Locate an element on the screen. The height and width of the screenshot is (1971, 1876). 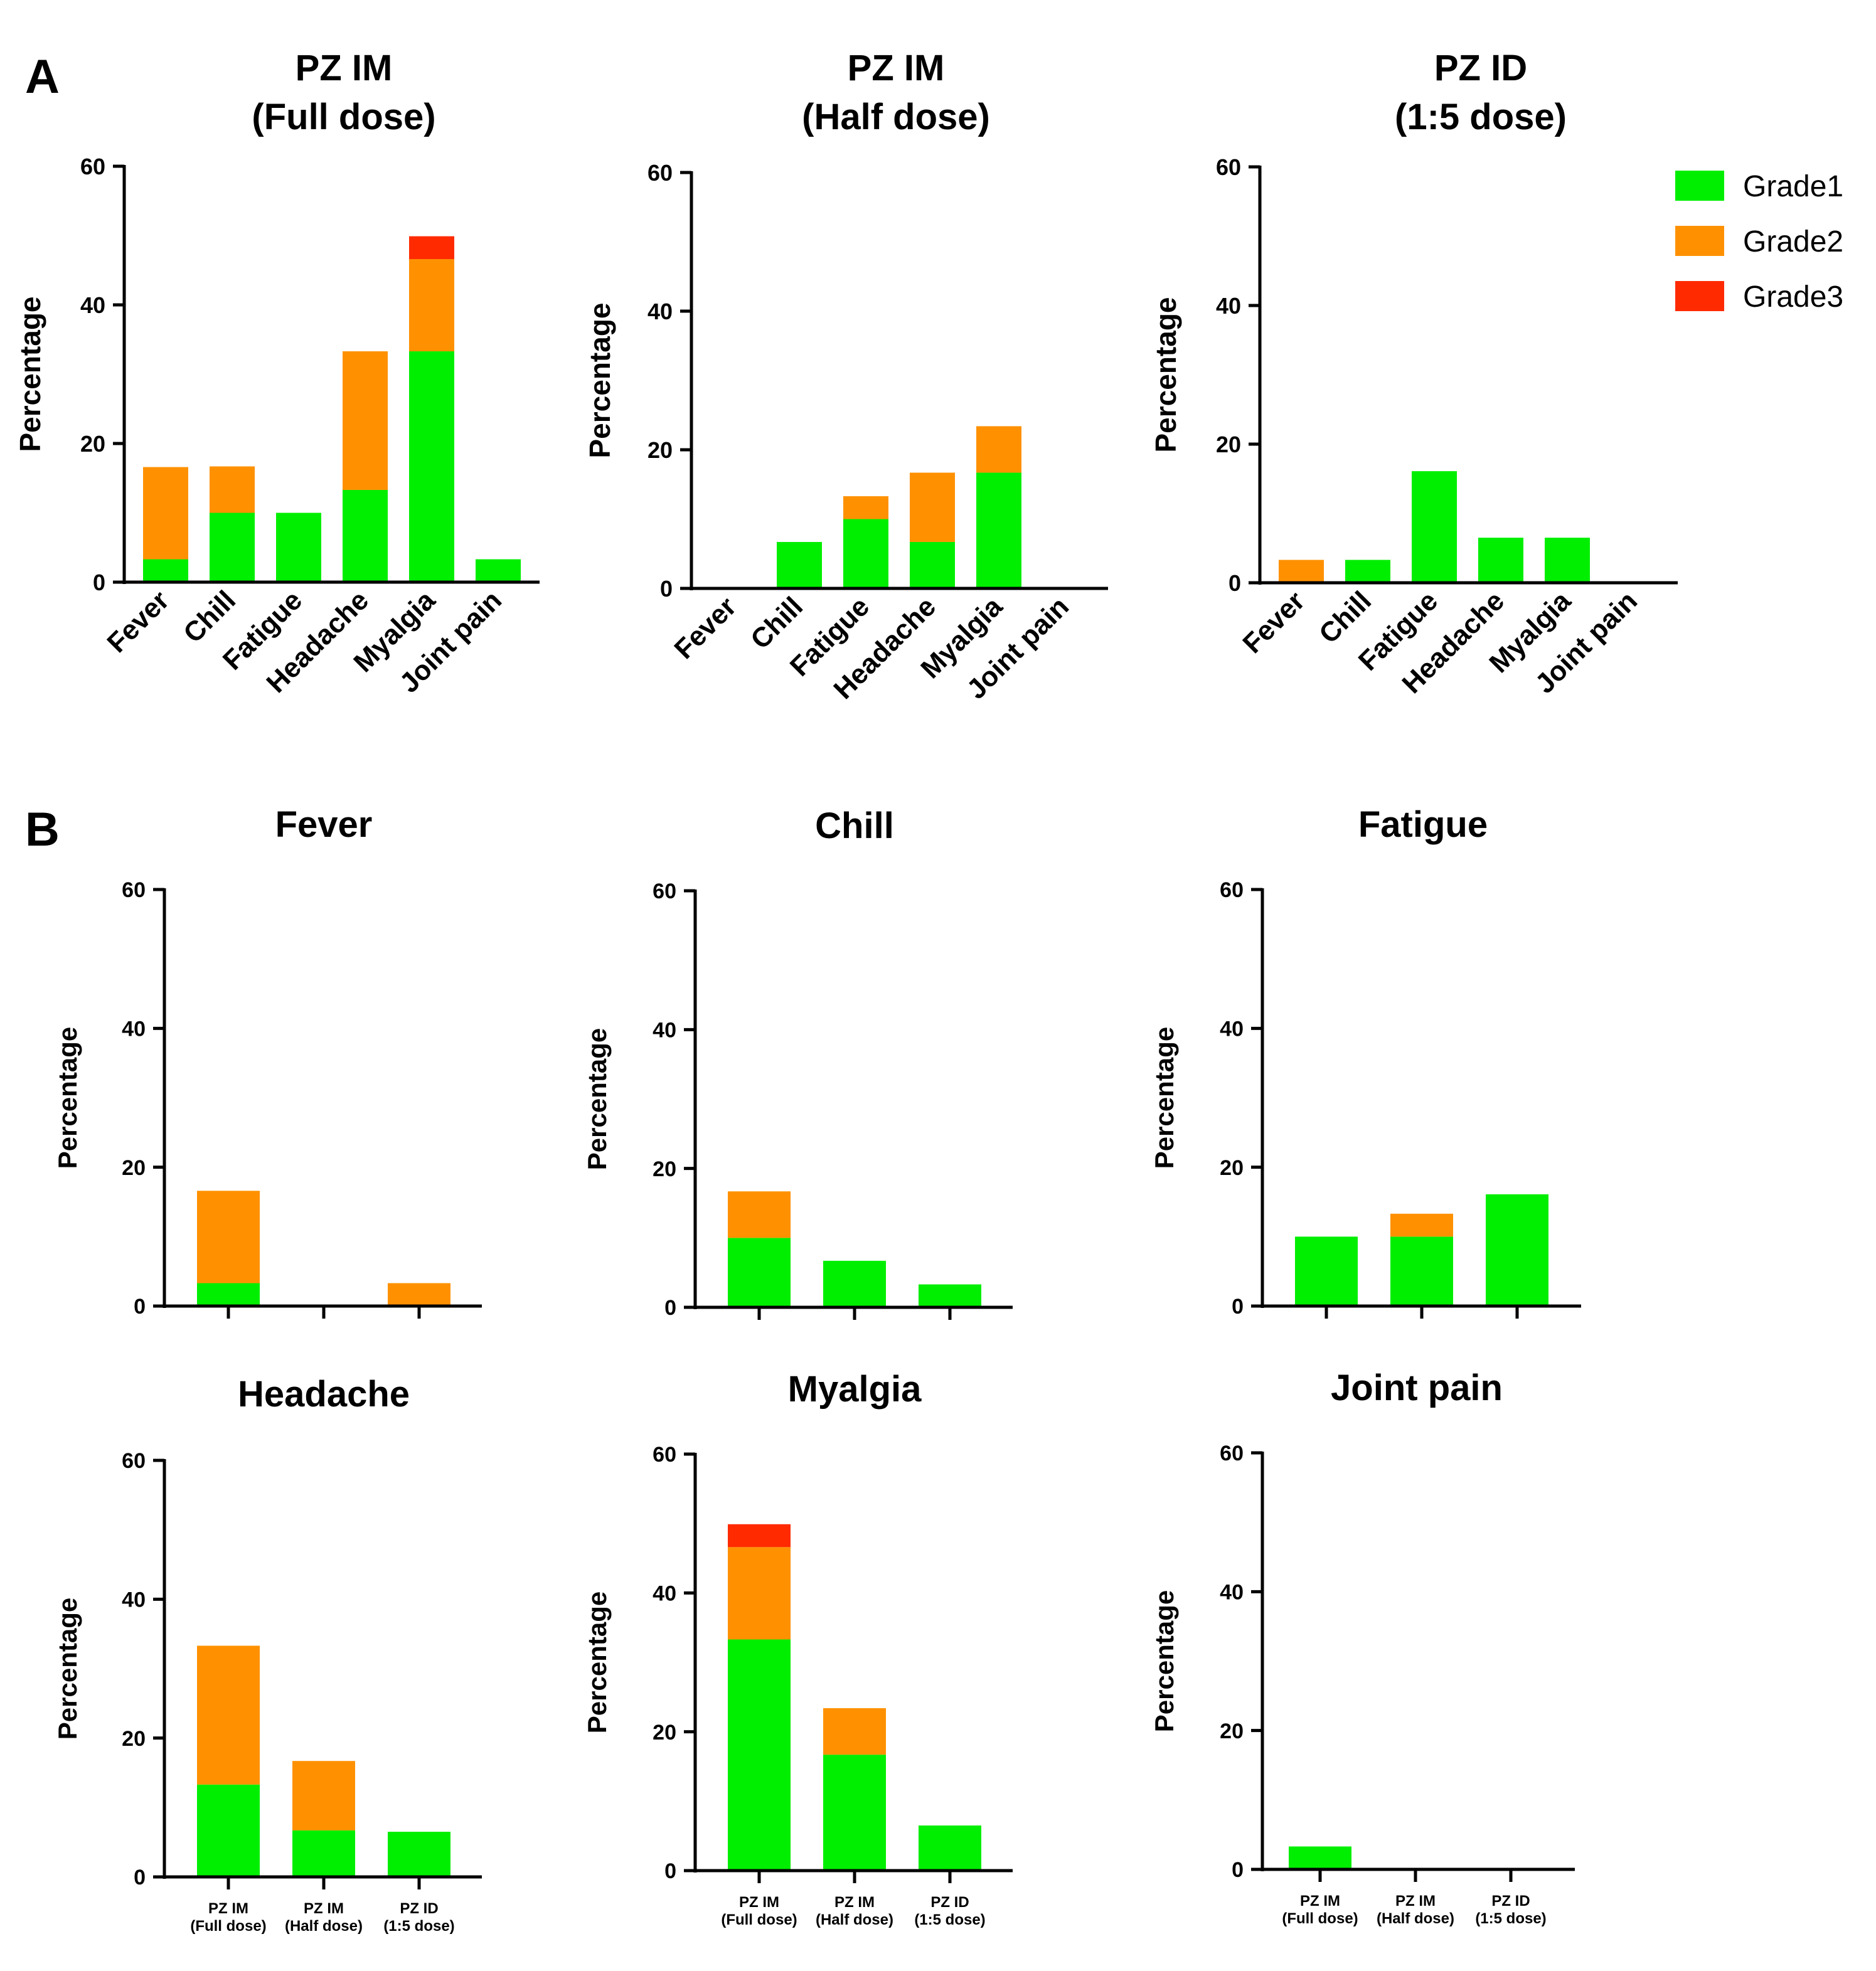
chart-title: (Full dose) is located at coordinates (343, 117).